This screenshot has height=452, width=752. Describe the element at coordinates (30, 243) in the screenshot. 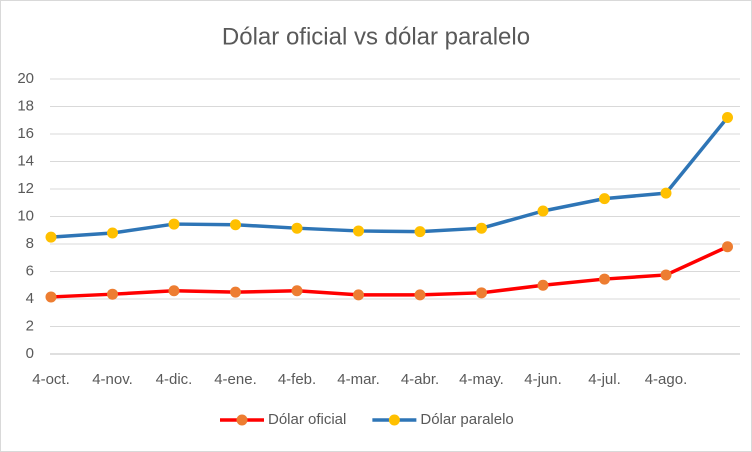

I see `y-tick-label: 8` at that location.